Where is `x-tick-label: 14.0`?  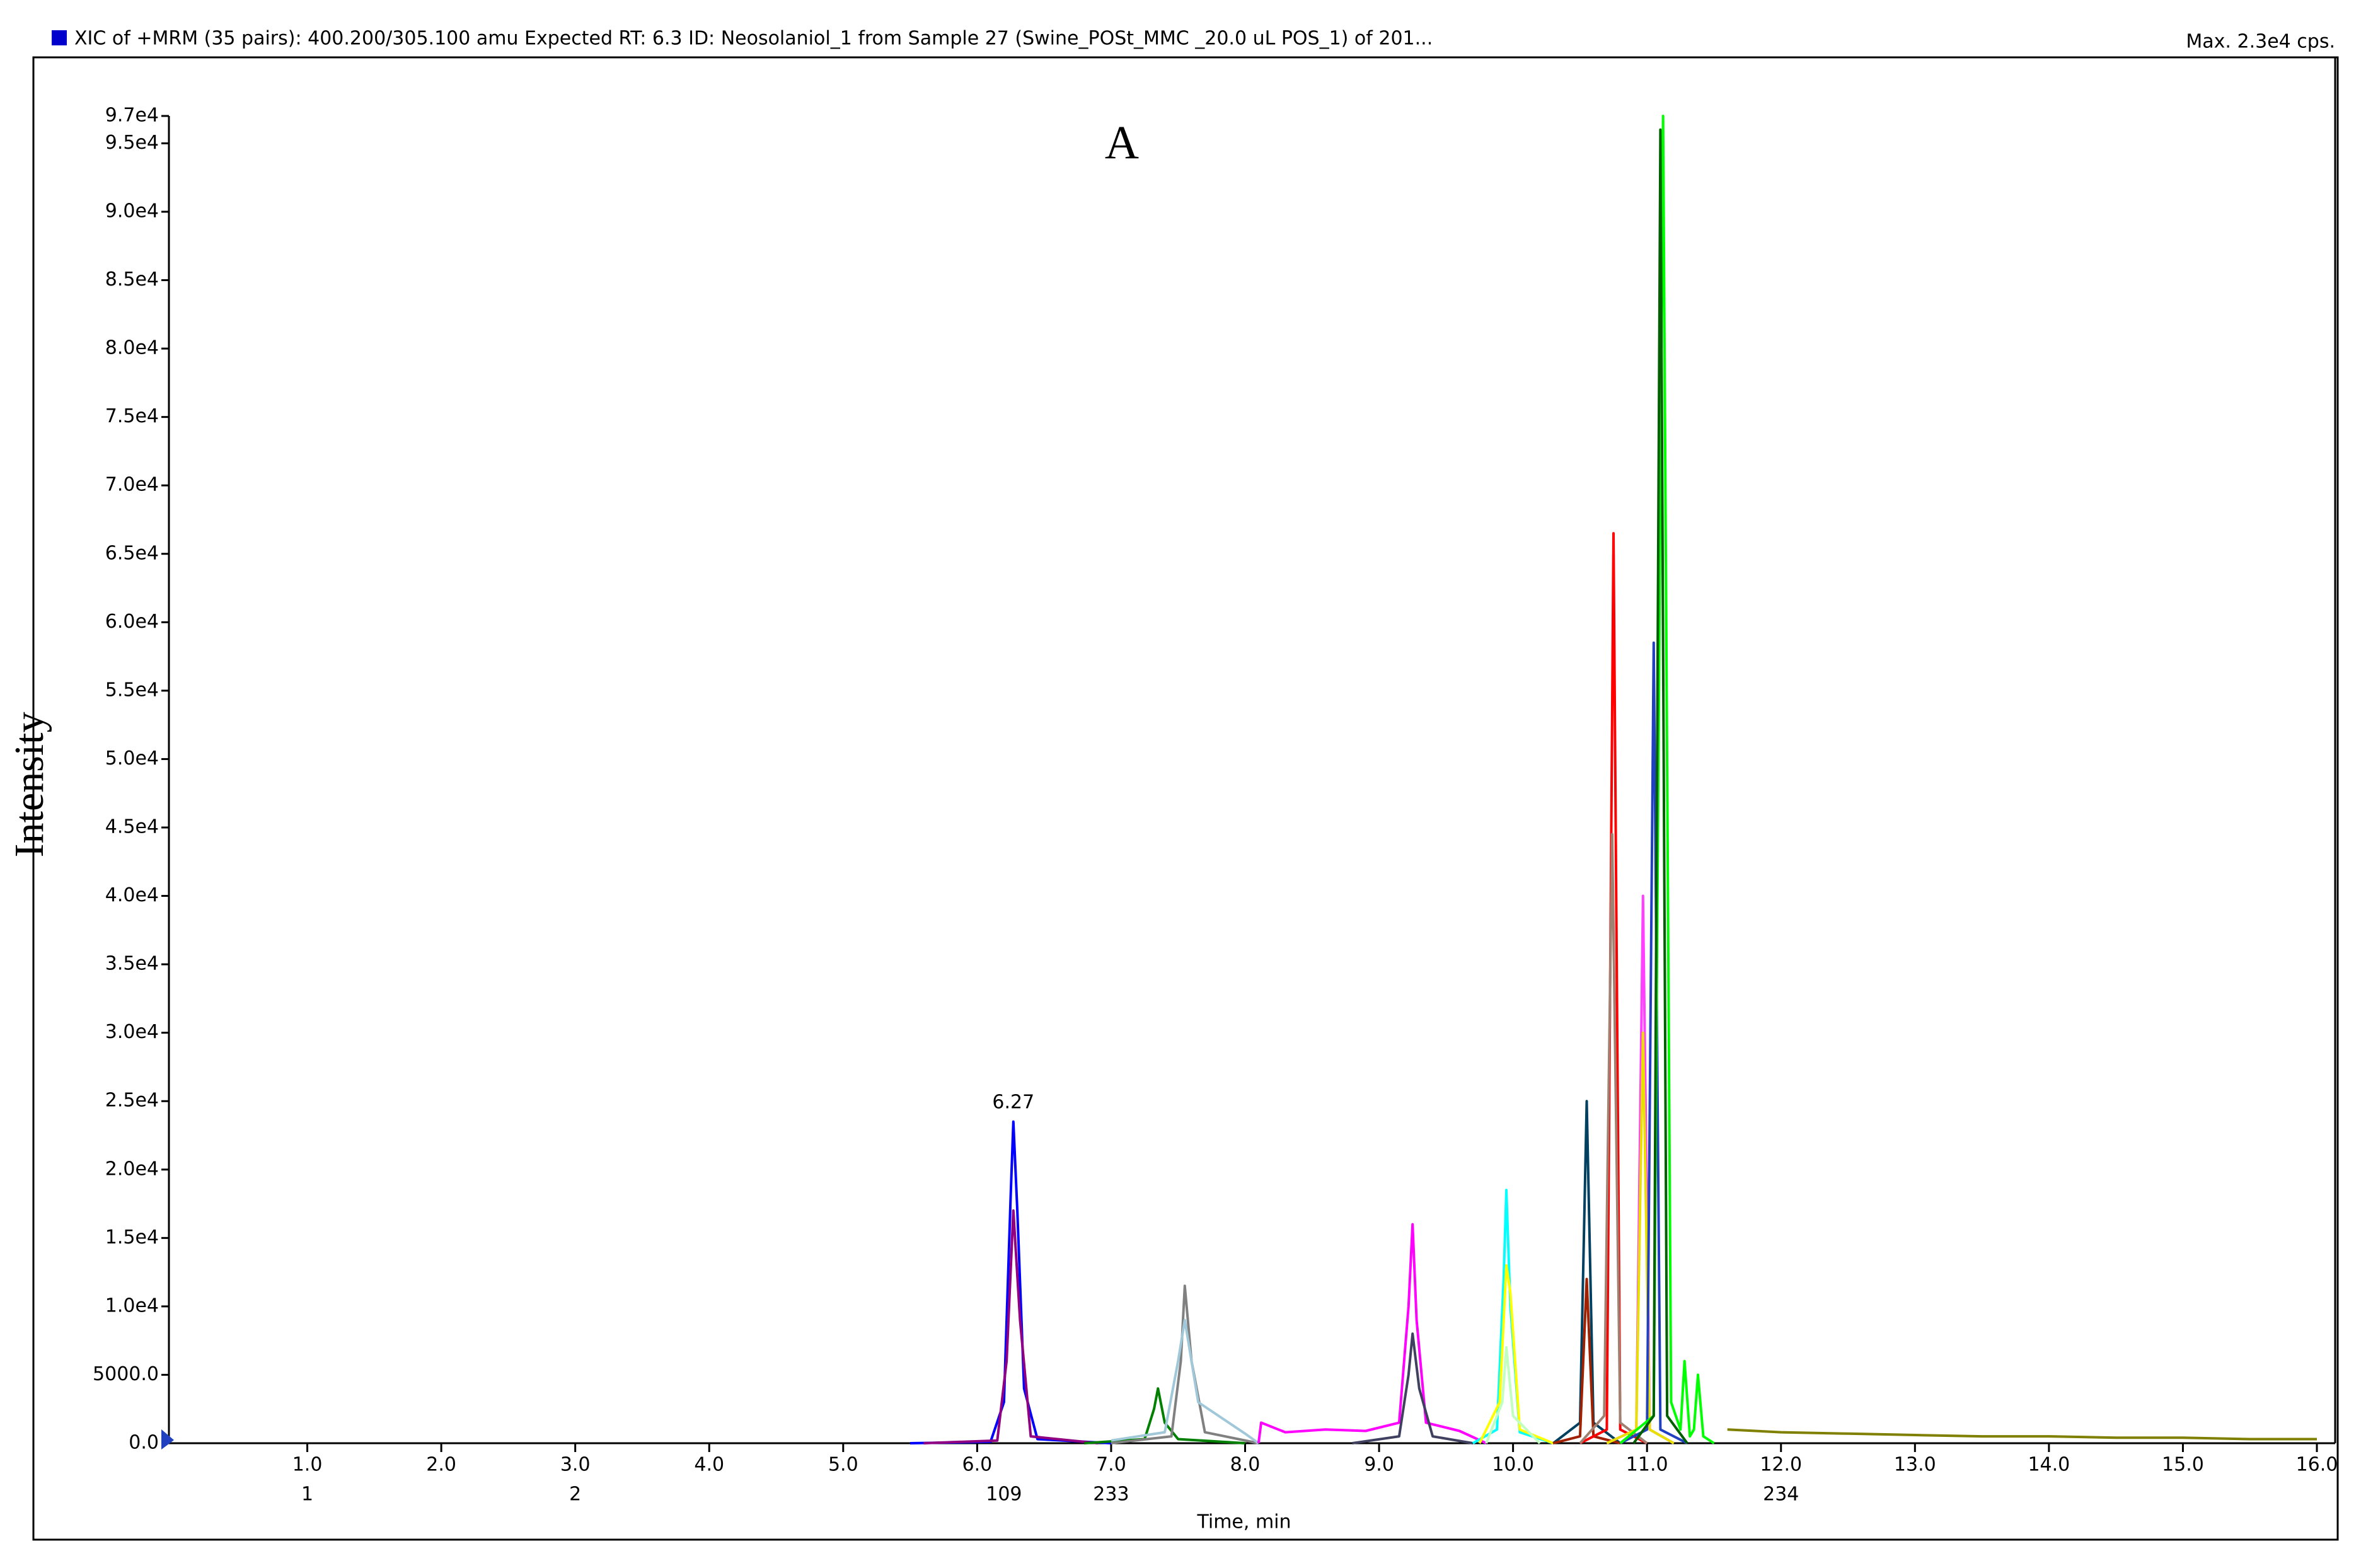
x-tick-label: 14.0 is located at coordinates (2049, 1465).